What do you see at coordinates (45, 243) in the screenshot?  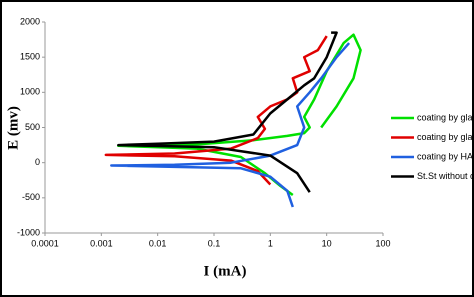 I see `x-tick-label: 0.0001` at bounding box center [45, 243].